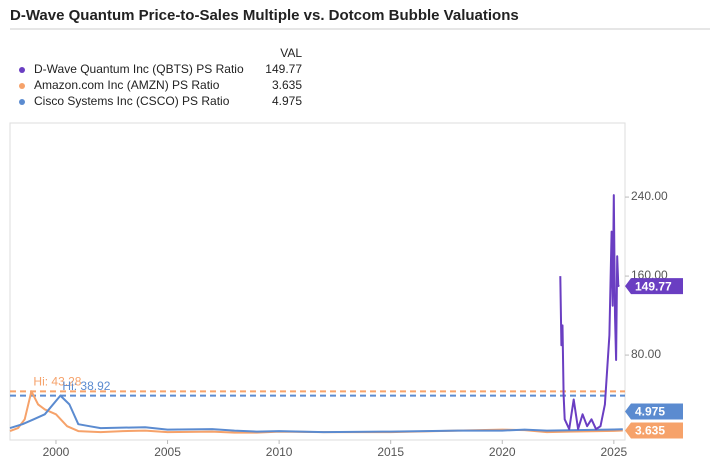 The height and width of the screenshot is (474, 720). I want to click on legend-value: 4.975, so click(287, 101).